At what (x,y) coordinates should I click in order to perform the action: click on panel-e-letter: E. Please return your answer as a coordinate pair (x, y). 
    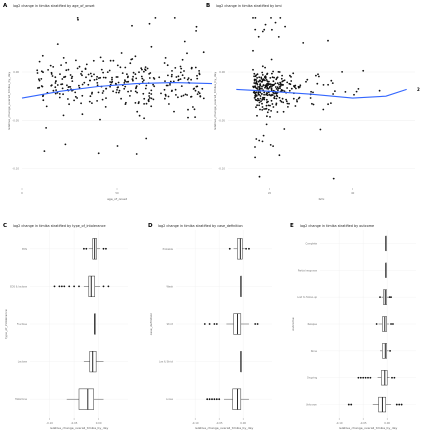
    Looking at the image, I should click on (292, 226).